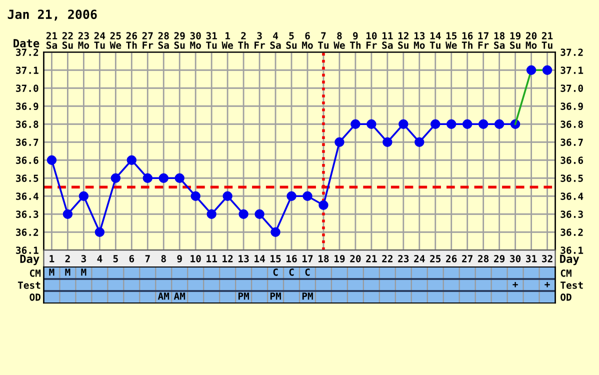 The width and height of the screenshot is (599, 375). Describe the element at coordinates (571, 106) in the screenshot. I see `y2-tick-label: 36.9` at that location.